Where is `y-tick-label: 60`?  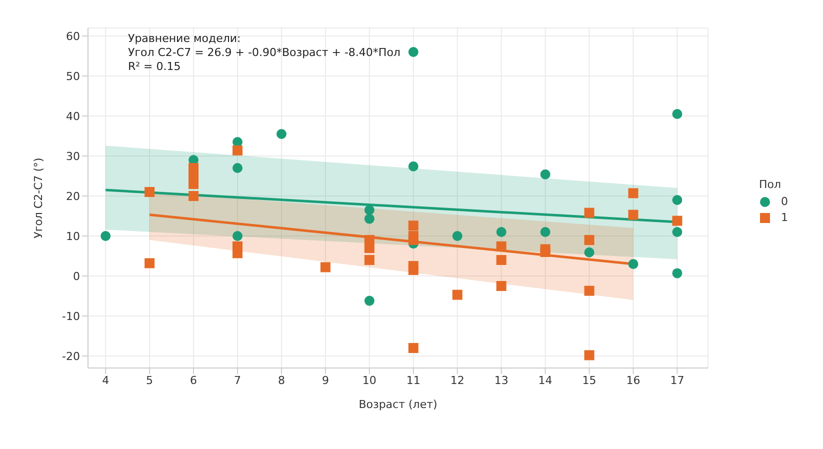 y-tick-label: 60 is located at coordinates (73, 36).